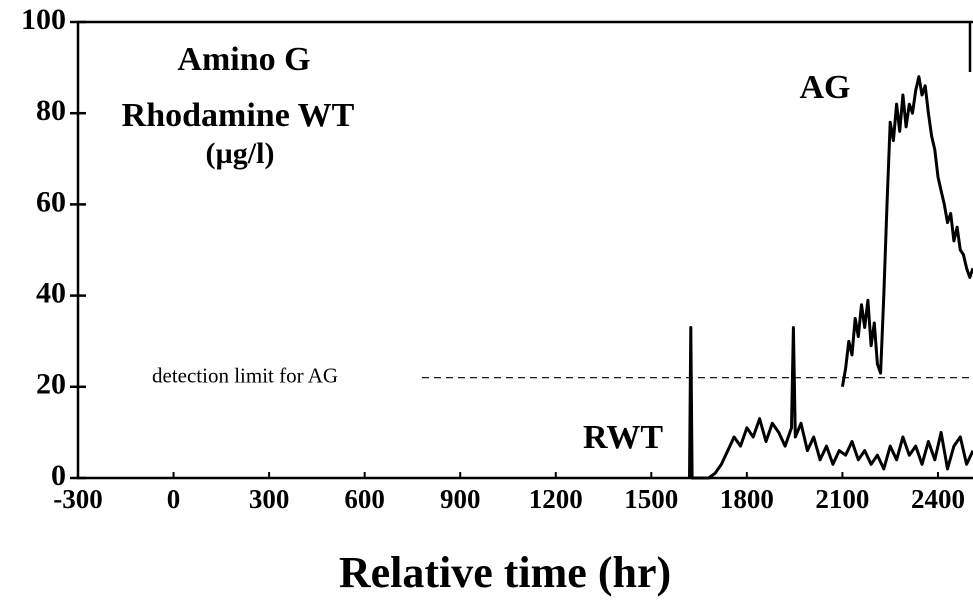 Image resolution: width=973 pixels, height=606 pixels. What do you see at coordinates (51, 384) in the screenshot?
I see `y-tick-label: 20` at bounding box center [51, 384].